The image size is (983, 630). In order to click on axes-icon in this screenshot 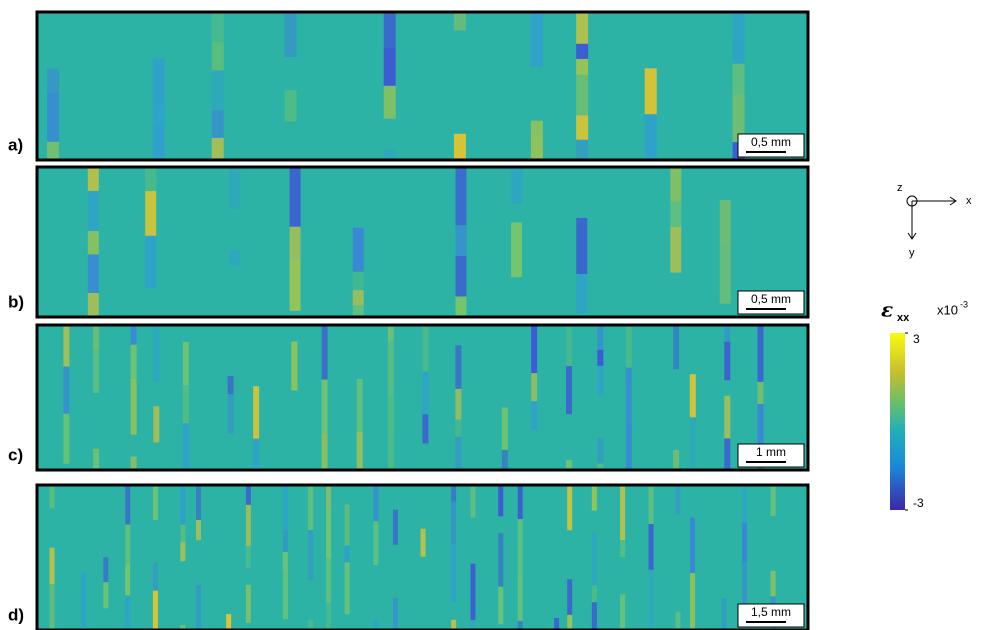, I will do `click(931, 217)`.